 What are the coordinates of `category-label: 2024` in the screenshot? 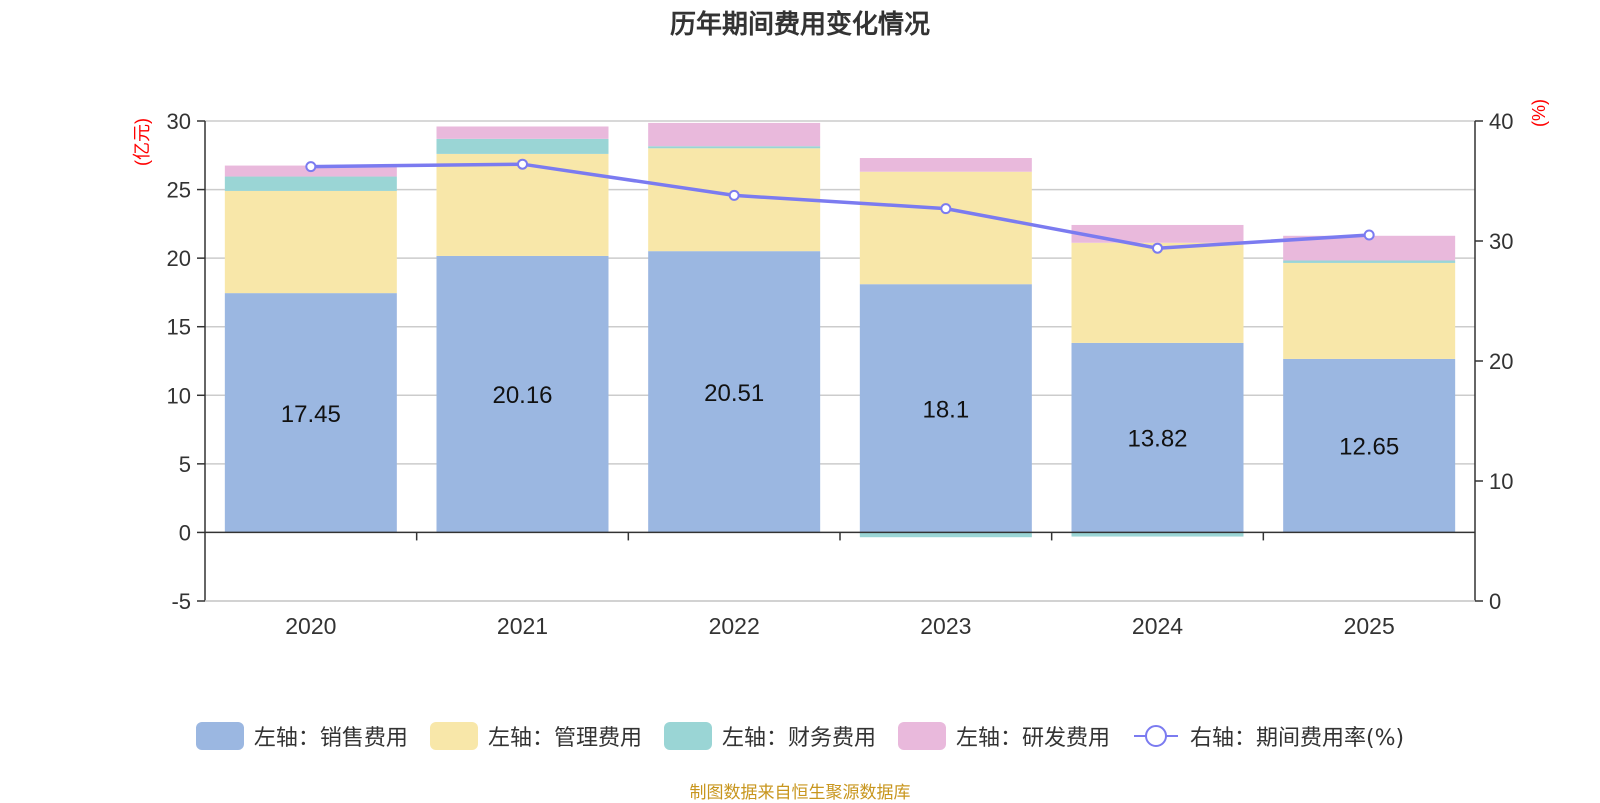 It's located at (1157, 626).